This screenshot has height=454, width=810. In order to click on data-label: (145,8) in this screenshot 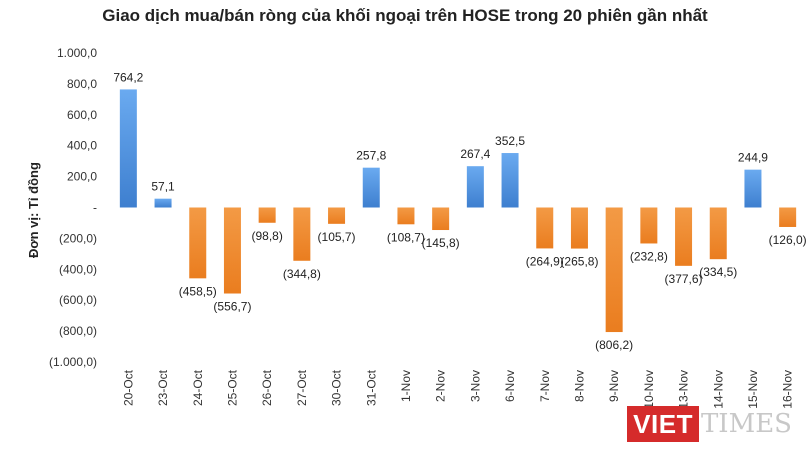, I will do `click(441, 243)`.